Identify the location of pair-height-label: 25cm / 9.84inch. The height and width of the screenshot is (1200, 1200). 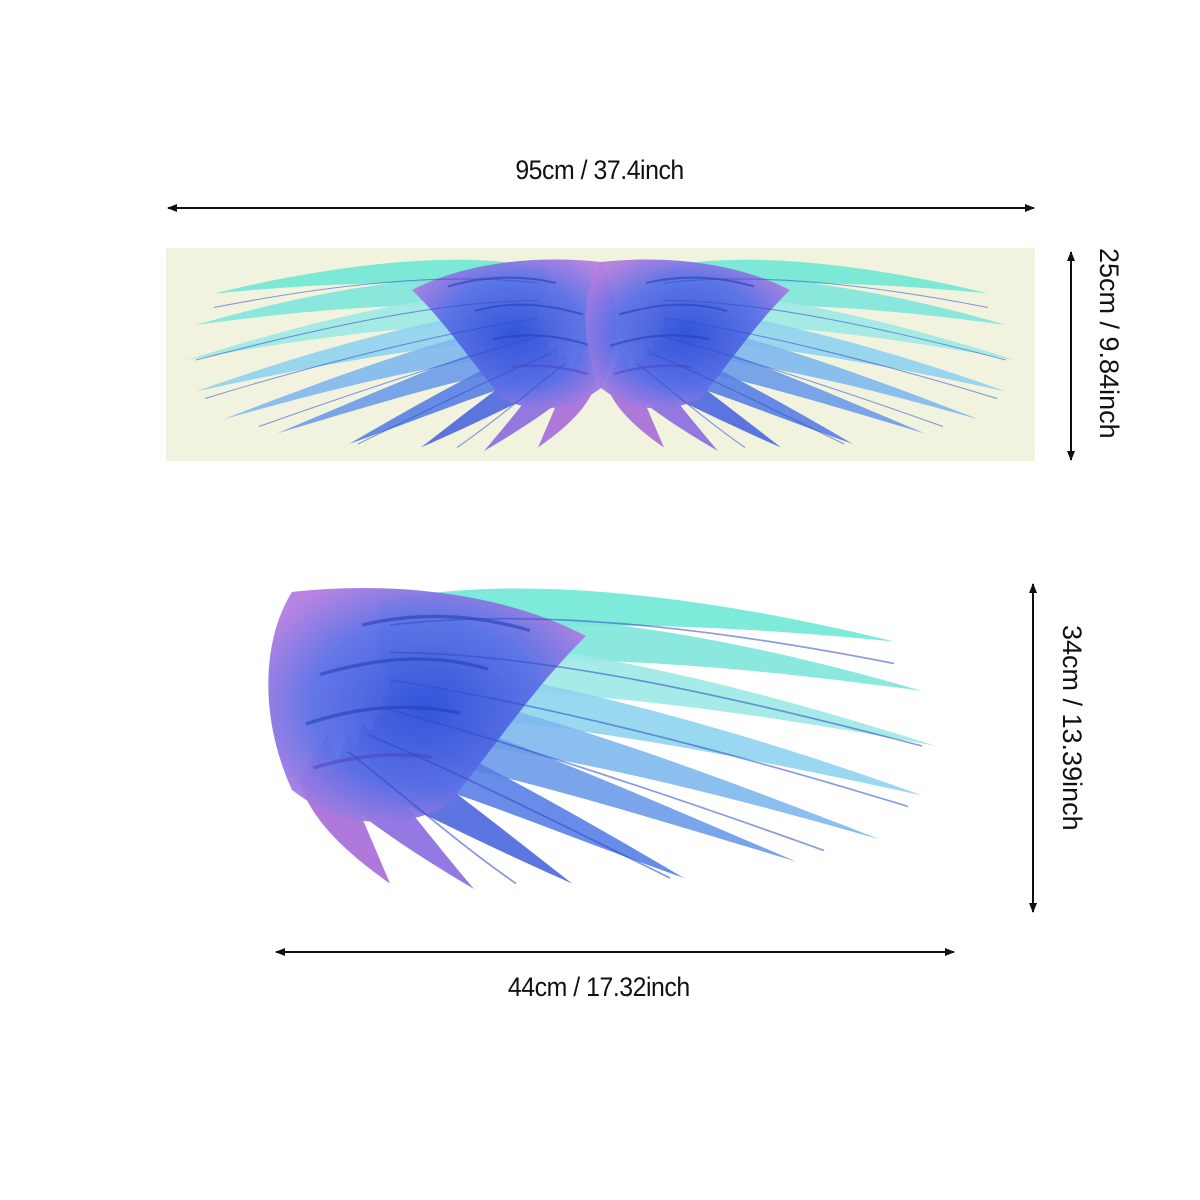
(1109, 343).